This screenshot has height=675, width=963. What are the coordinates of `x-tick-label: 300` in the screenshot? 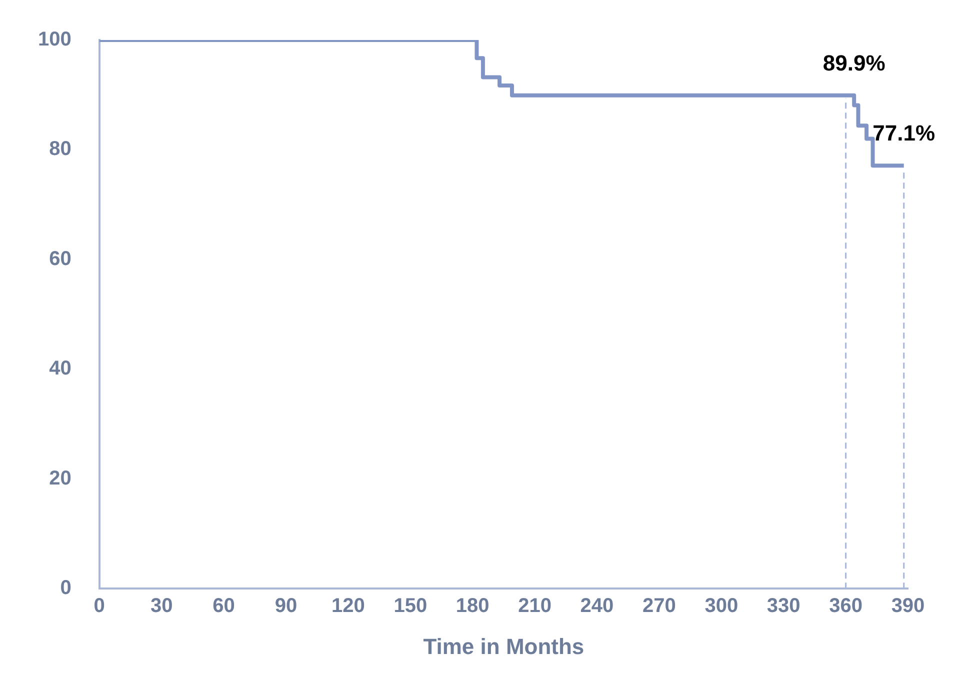 It's located at (721, 606).